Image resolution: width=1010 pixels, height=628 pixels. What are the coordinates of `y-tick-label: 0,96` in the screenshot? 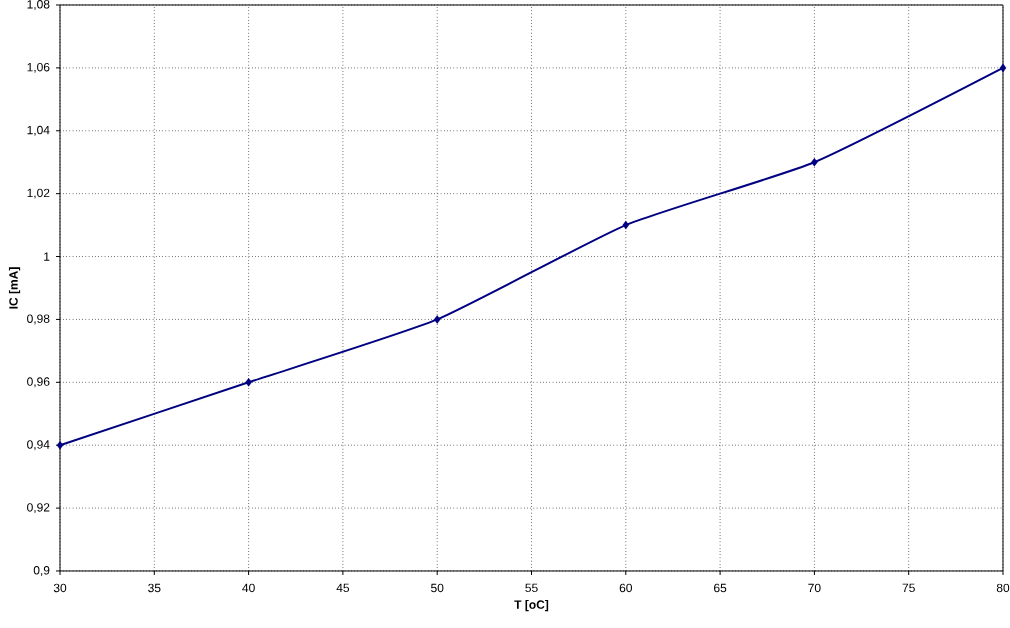 It's located at (38, 382).